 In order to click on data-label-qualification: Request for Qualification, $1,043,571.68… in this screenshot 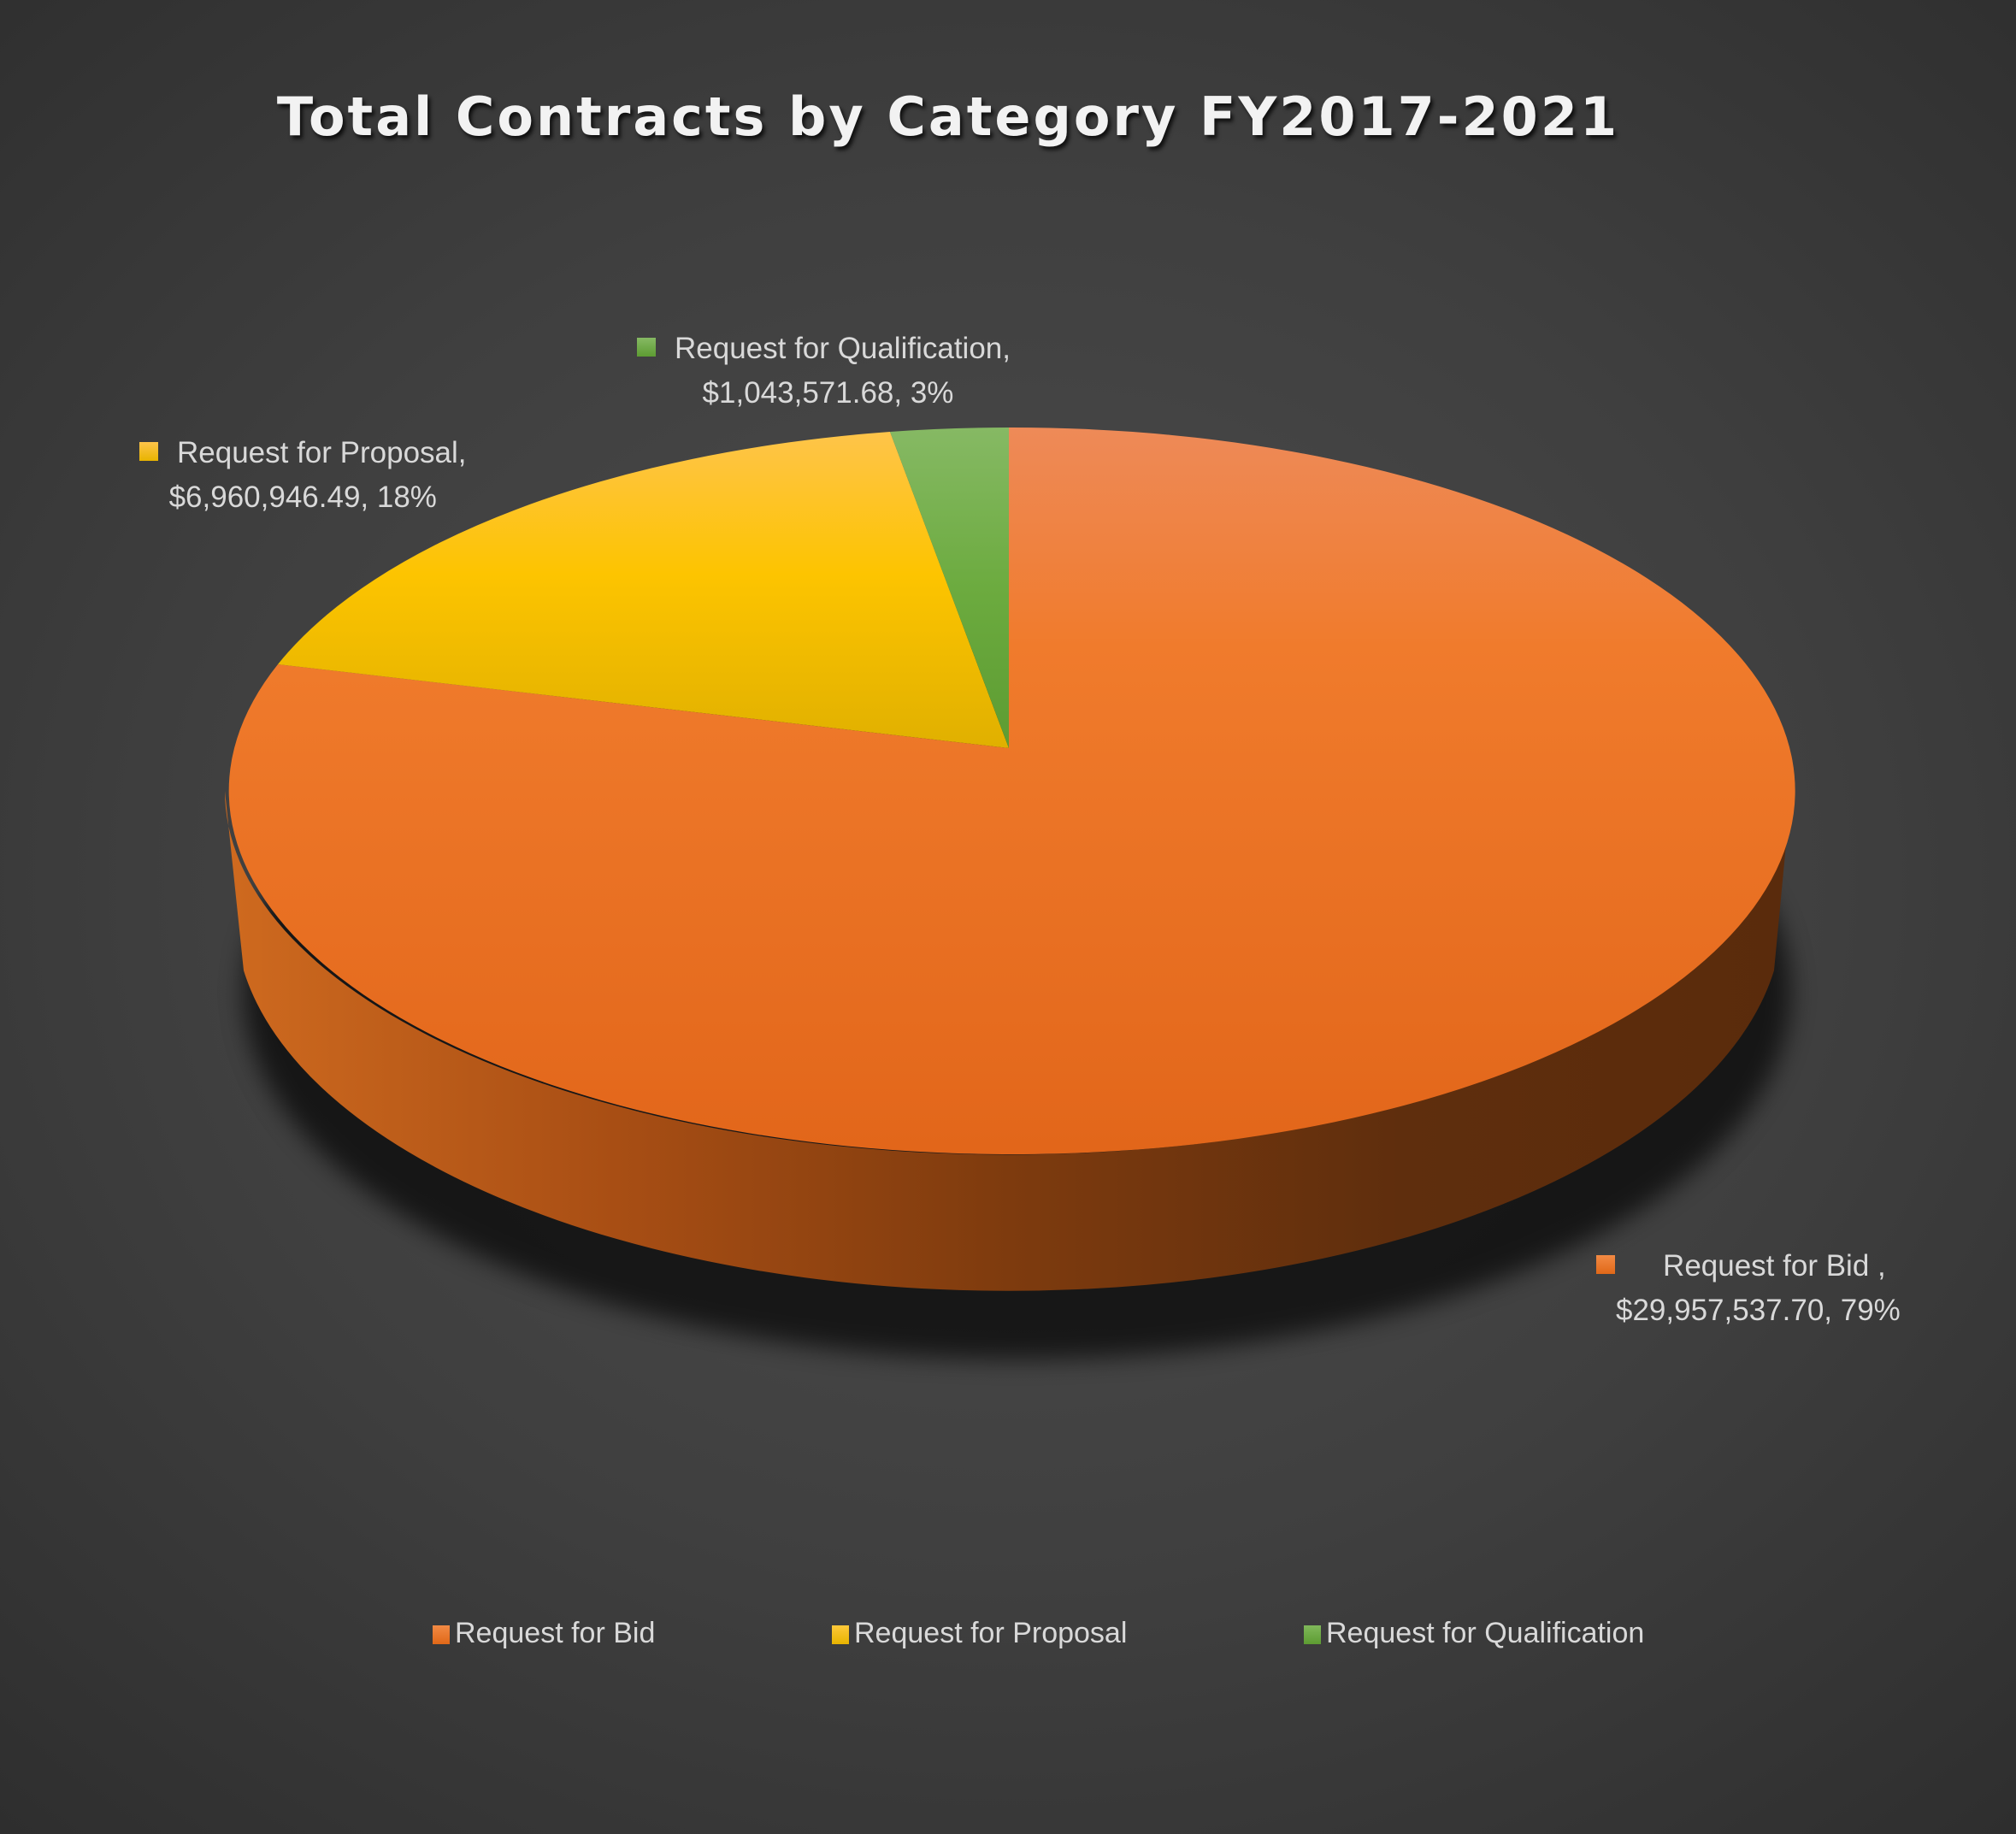, I will do `click(824, 371)`.